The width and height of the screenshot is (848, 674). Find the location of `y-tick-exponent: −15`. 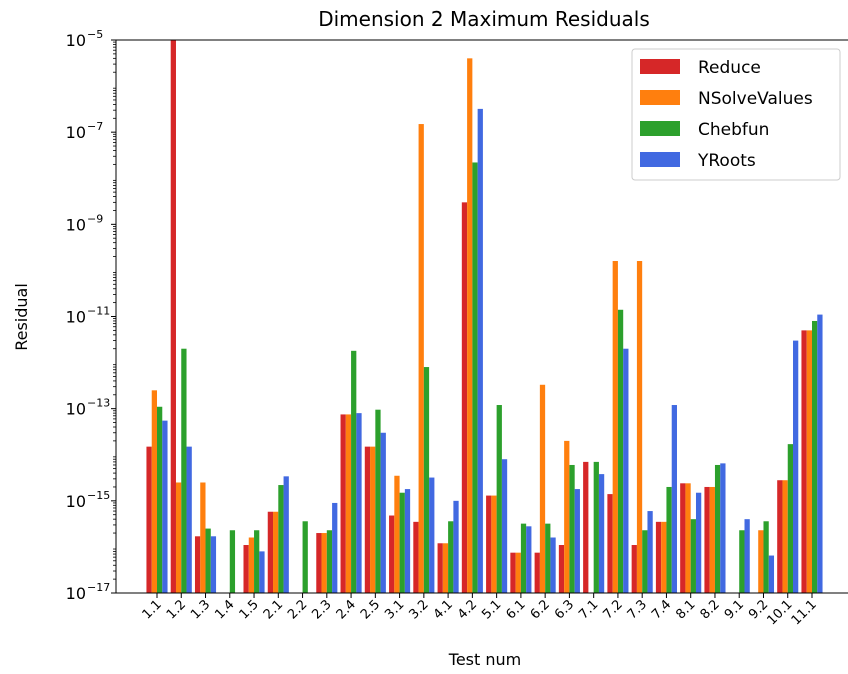

y-tick-exponent: −15 is located at coordinates (98, 495).